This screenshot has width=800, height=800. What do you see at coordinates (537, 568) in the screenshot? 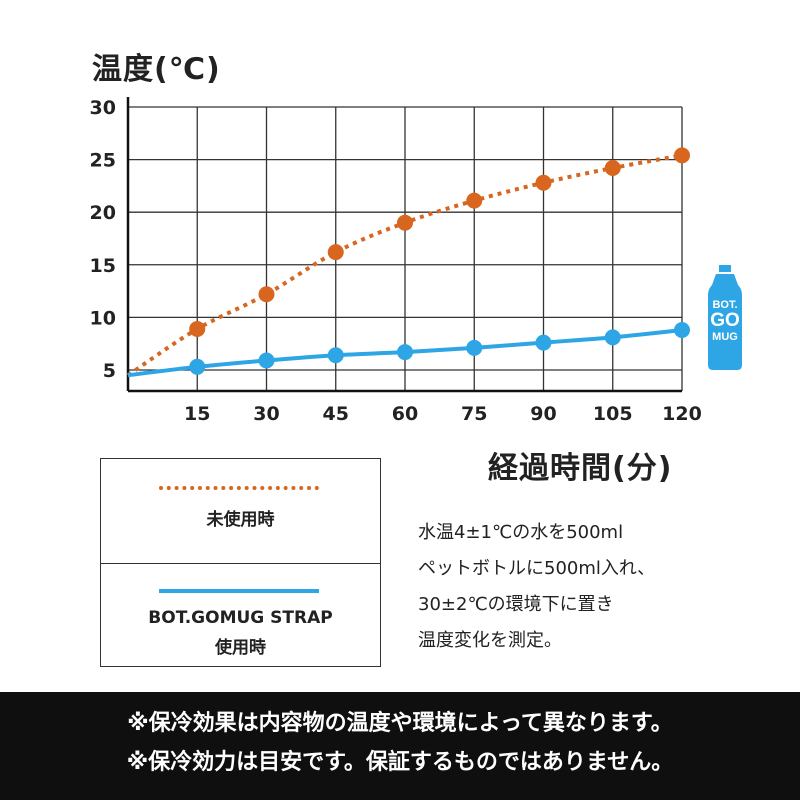
I see `note-line: ペットボトルに500ml入れ、` at bounding box center [537, 568].